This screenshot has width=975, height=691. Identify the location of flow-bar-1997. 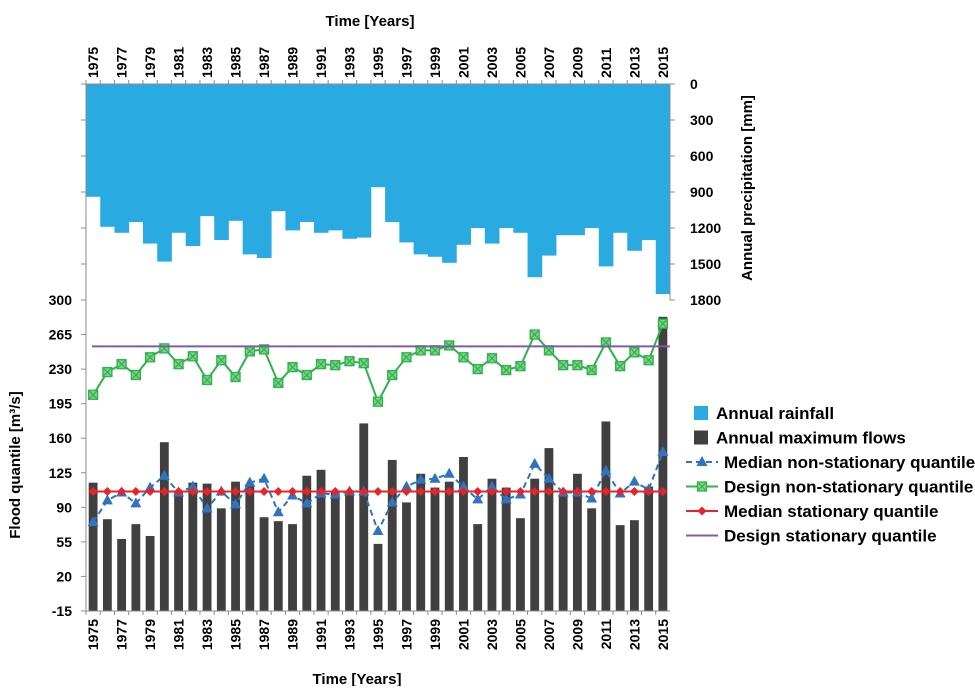
(406, 556).